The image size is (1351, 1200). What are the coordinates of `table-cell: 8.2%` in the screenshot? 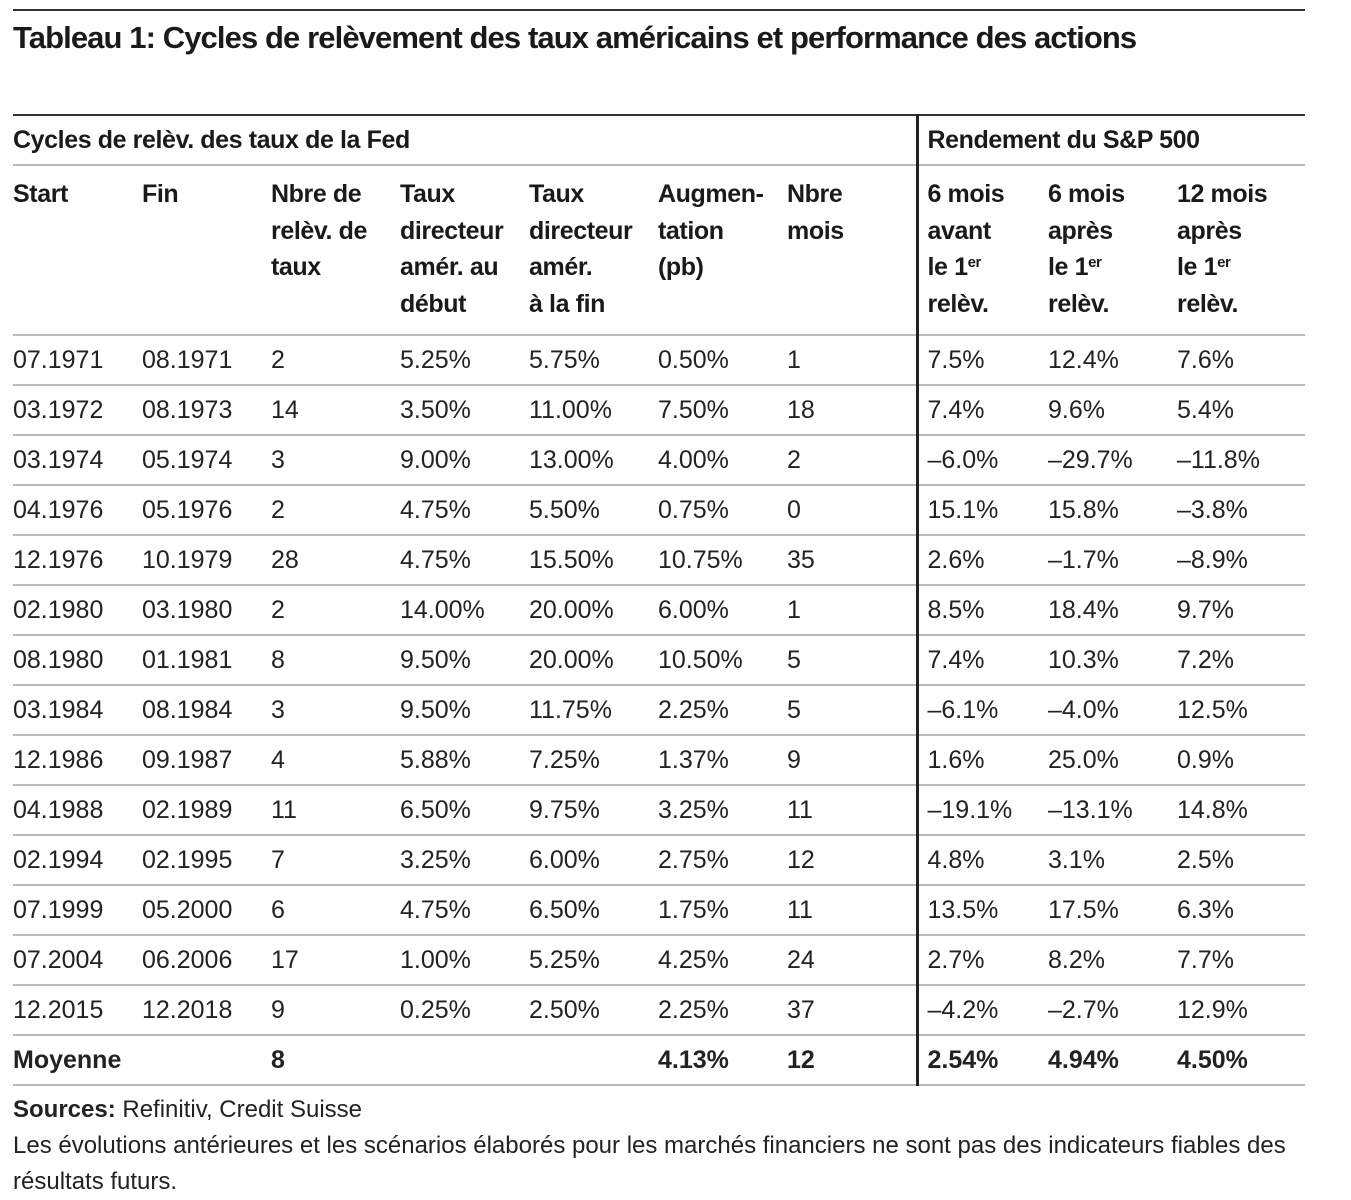 It's located at (1112, 960).